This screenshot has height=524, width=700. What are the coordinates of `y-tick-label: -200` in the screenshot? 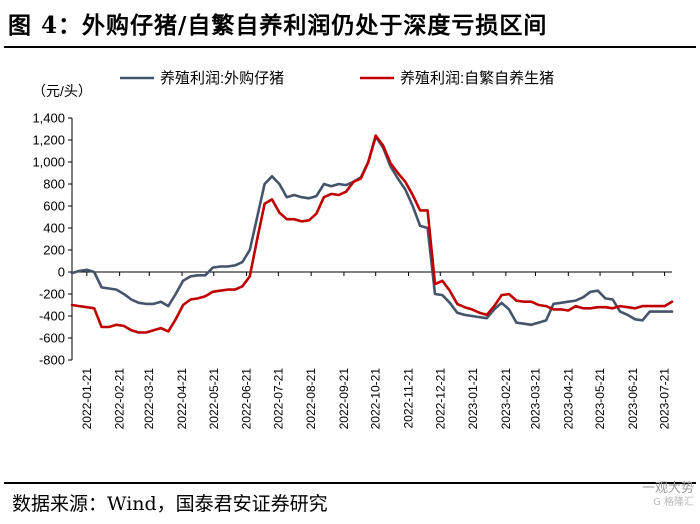 It's located at (52, 294).